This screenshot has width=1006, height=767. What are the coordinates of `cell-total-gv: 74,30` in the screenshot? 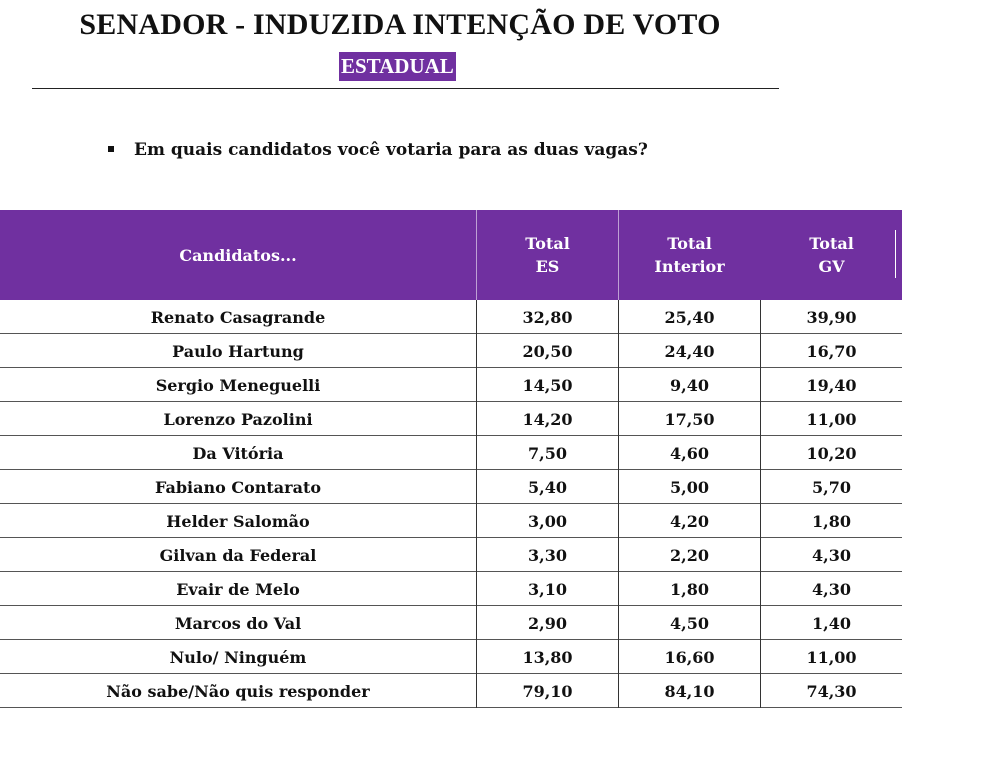 It's located at (831, 691).